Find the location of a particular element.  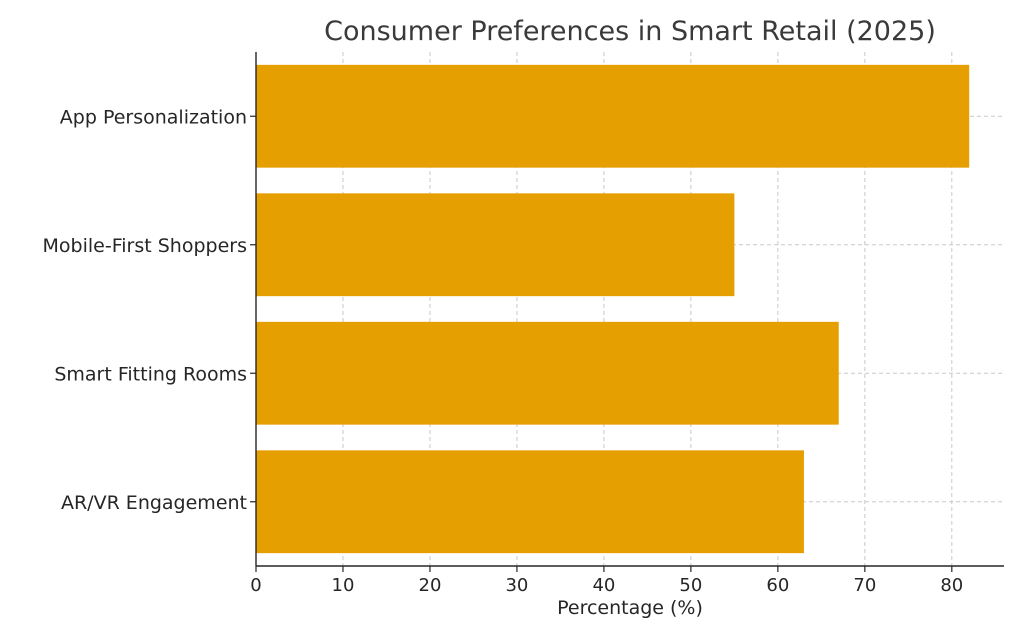

x-tick-label: 20 is located at coordinates (430, 585).